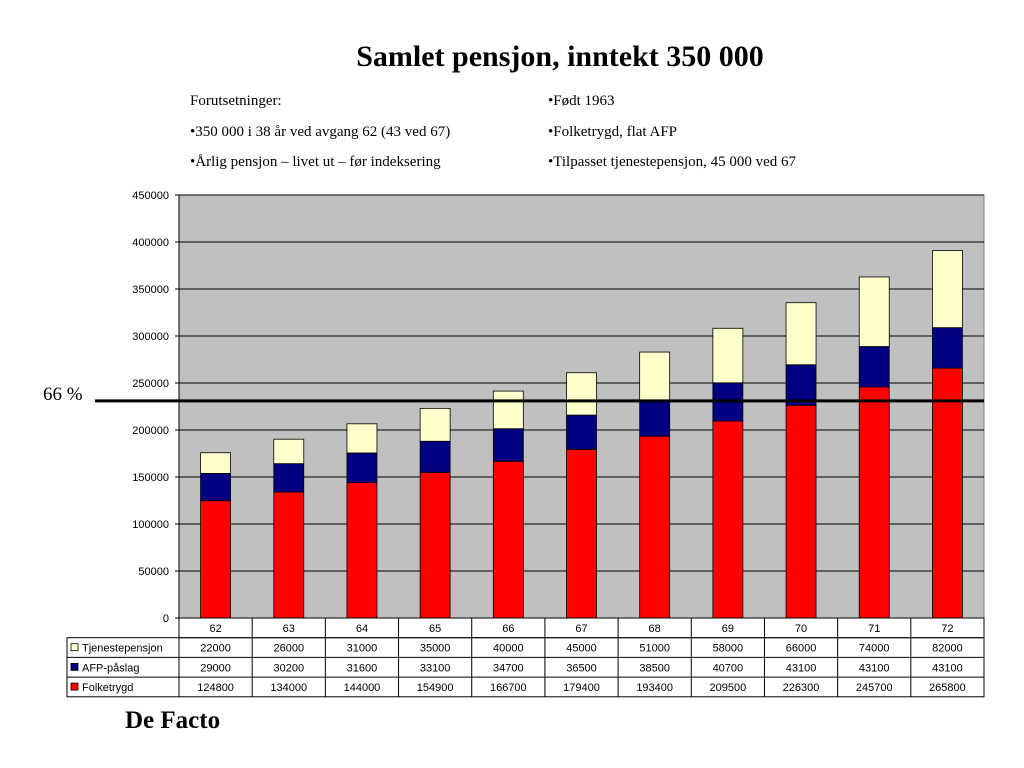 This screenshot has width=1024, height=768. What do you see at coordinates (508, 629) in the screenshot?
I see `x-category-label: 66` at bounding box center [508, 629].